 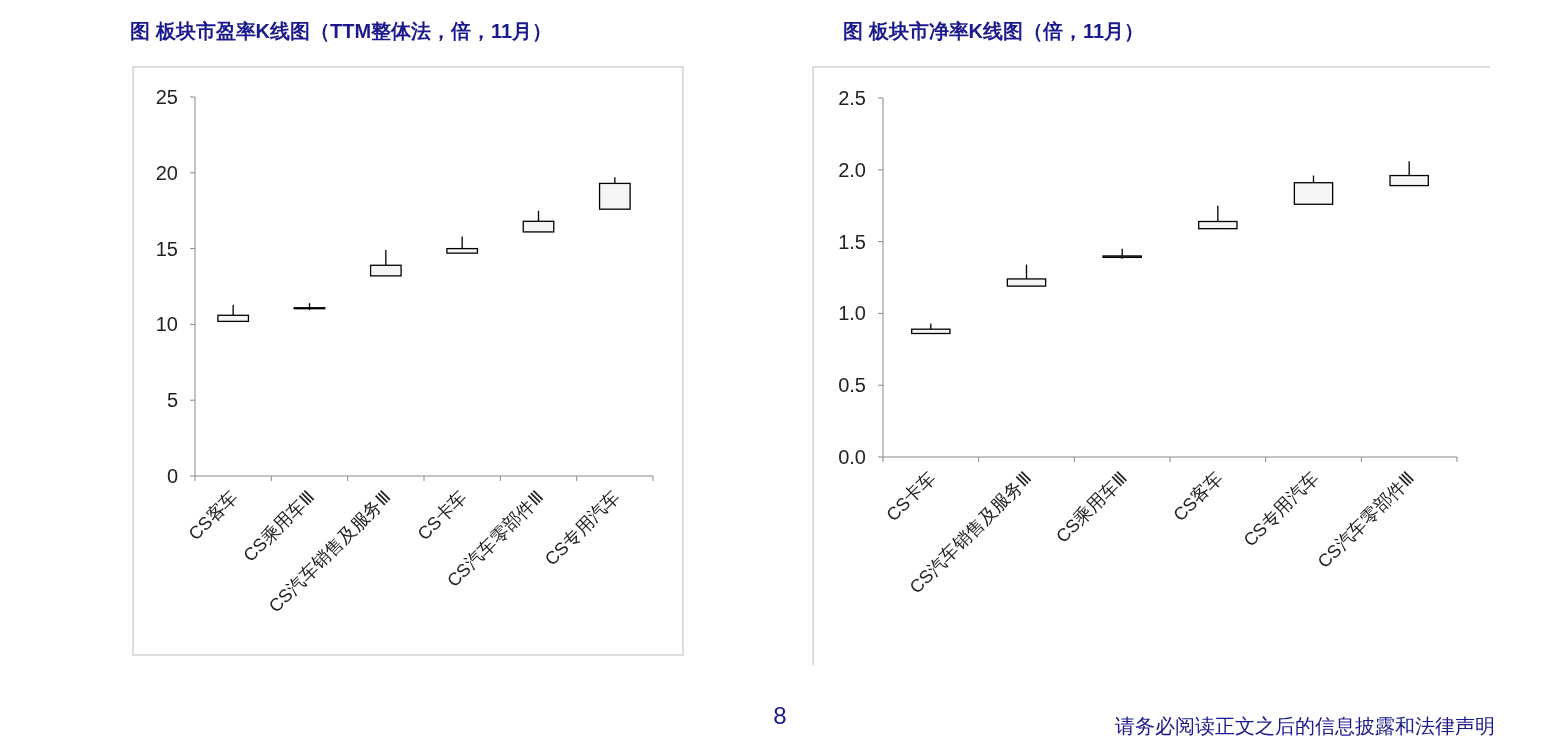 I want to click on y-tick-label: 0.0, so click(x=852, y=457).